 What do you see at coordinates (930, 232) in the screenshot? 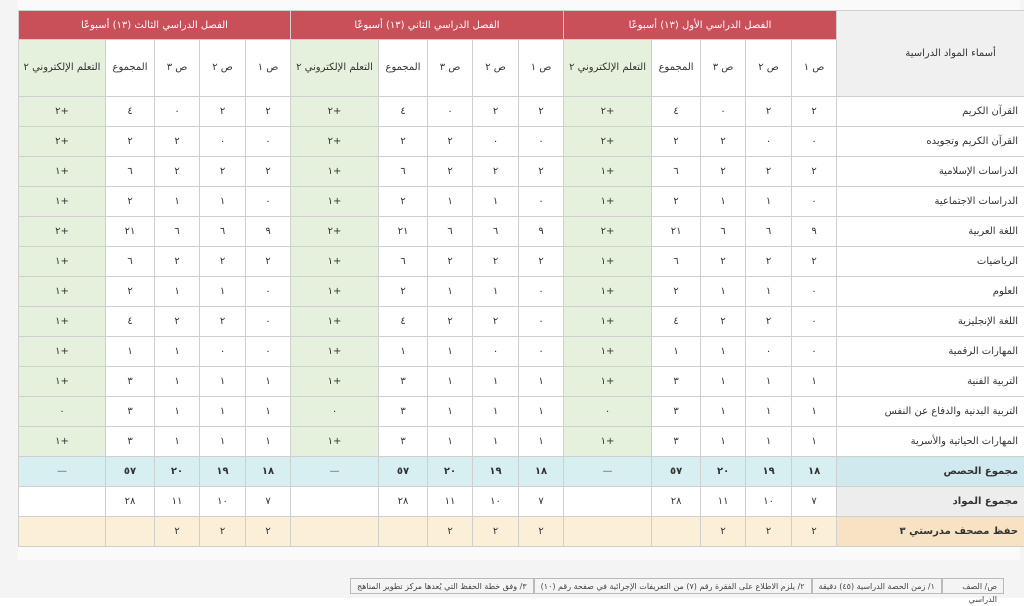
I see `subject-name: اللغة العربية` at bounding box center [930, 232].